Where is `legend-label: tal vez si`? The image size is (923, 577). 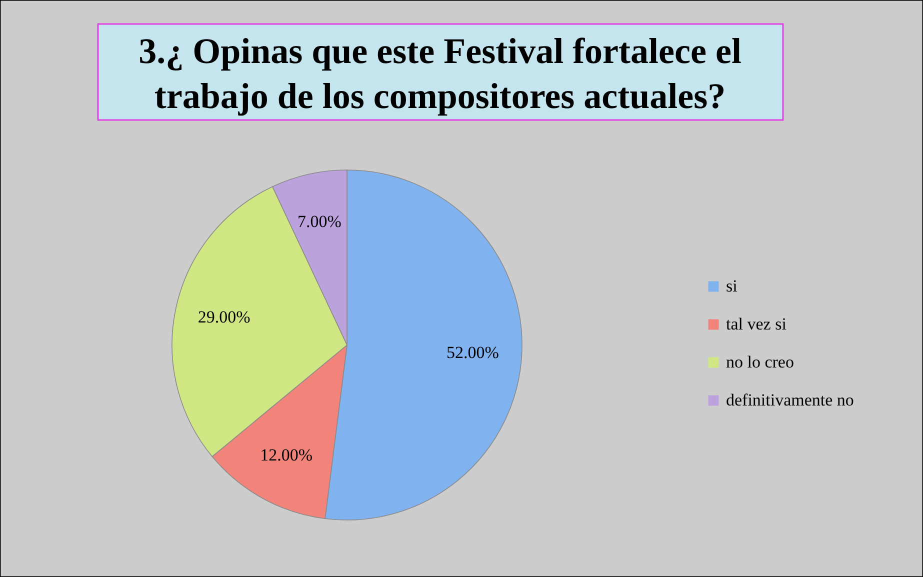 legend-label: tal vez si is located at coordinates (756, 324).